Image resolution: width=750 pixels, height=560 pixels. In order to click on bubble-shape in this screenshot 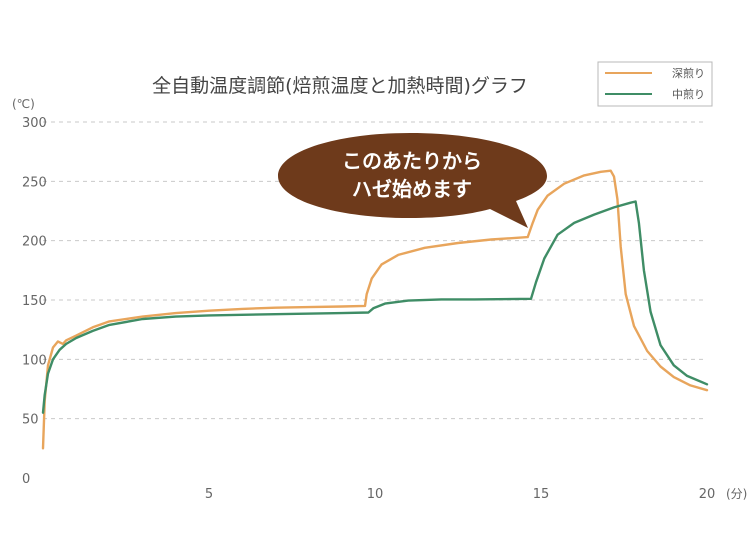, I will do `click(412, 180)`.